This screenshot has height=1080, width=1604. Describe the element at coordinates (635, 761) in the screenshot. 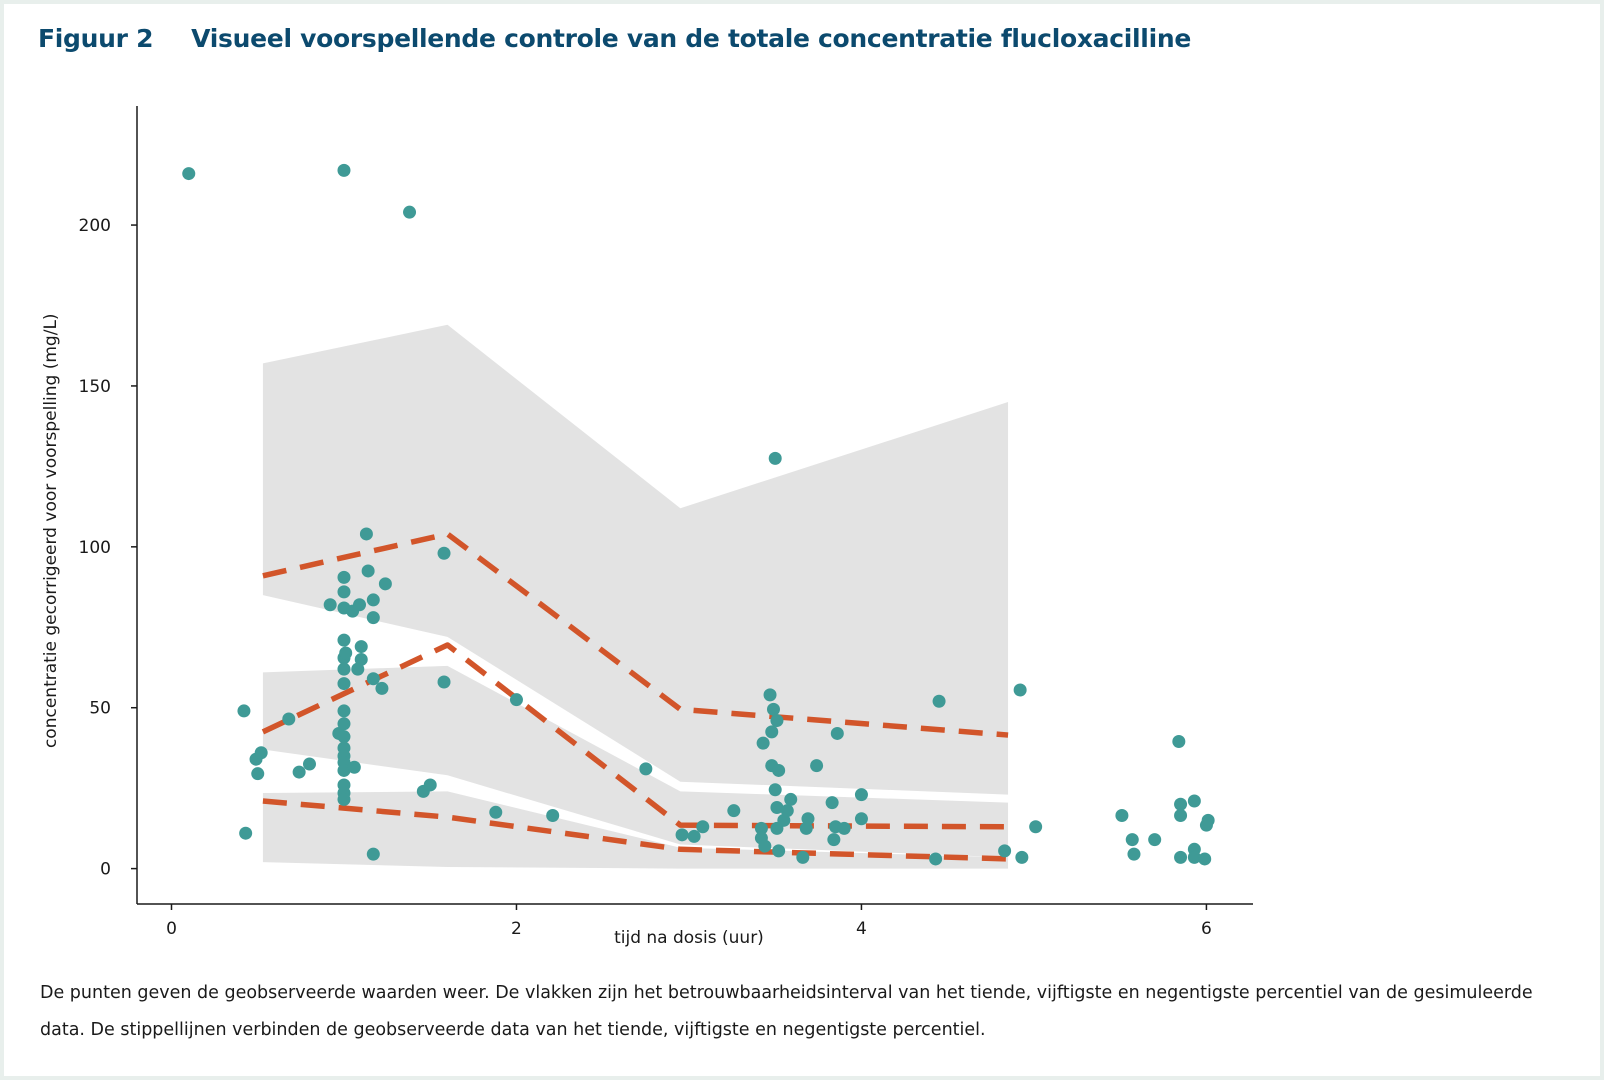

I see `ci-band-p50` at that location.